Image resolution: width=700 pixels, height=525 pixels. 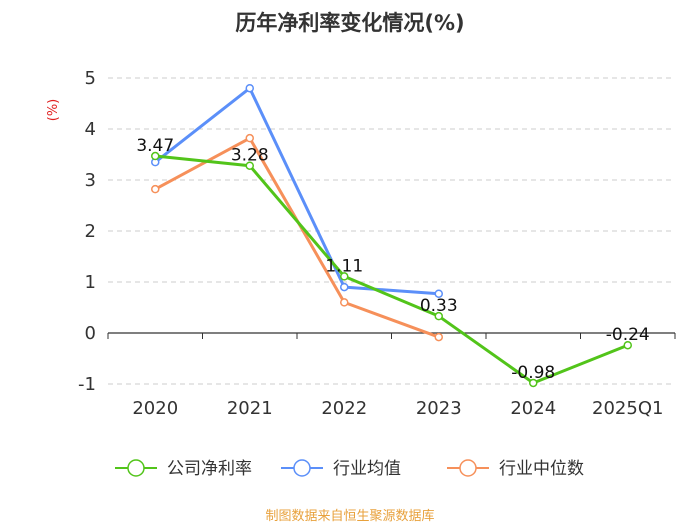 What do you see at coordinates (87, 384) in the screenshot?
I see `y-tick-label: -1` at bounding box center [87, 384].